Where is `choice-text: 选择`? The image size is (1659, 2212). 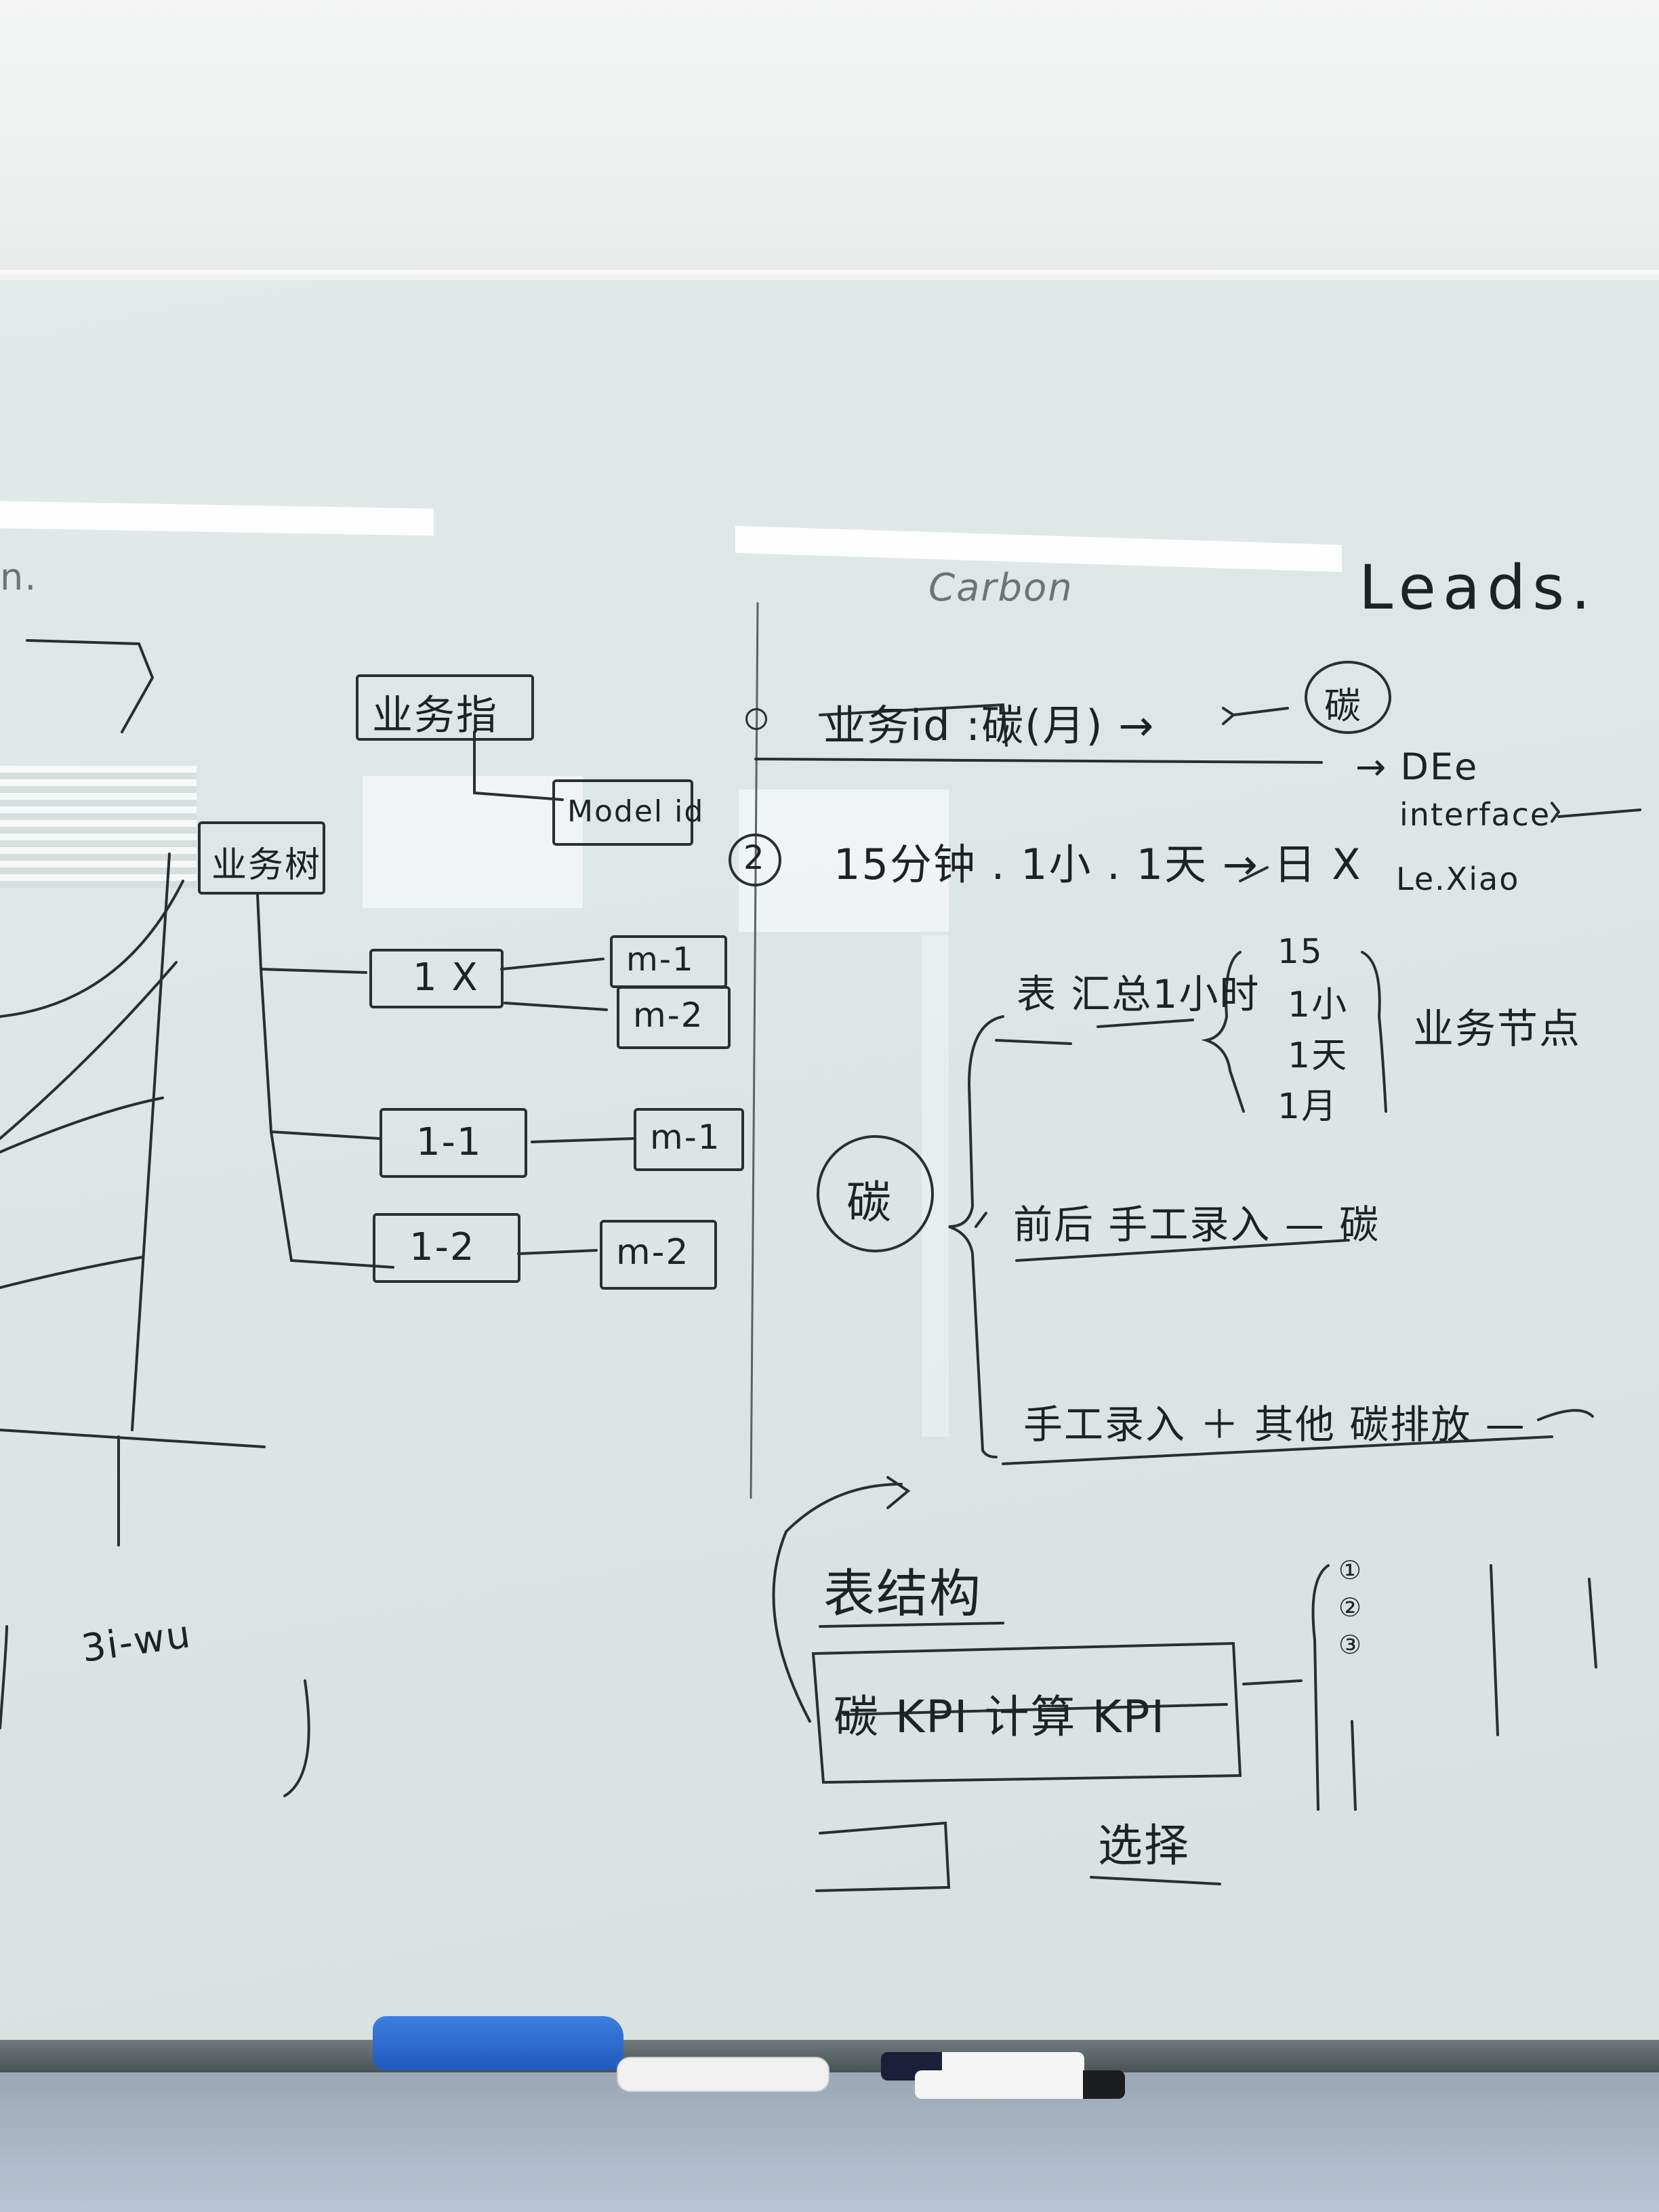 choice-text: 选择 is located at coordinates (1144, 1846).